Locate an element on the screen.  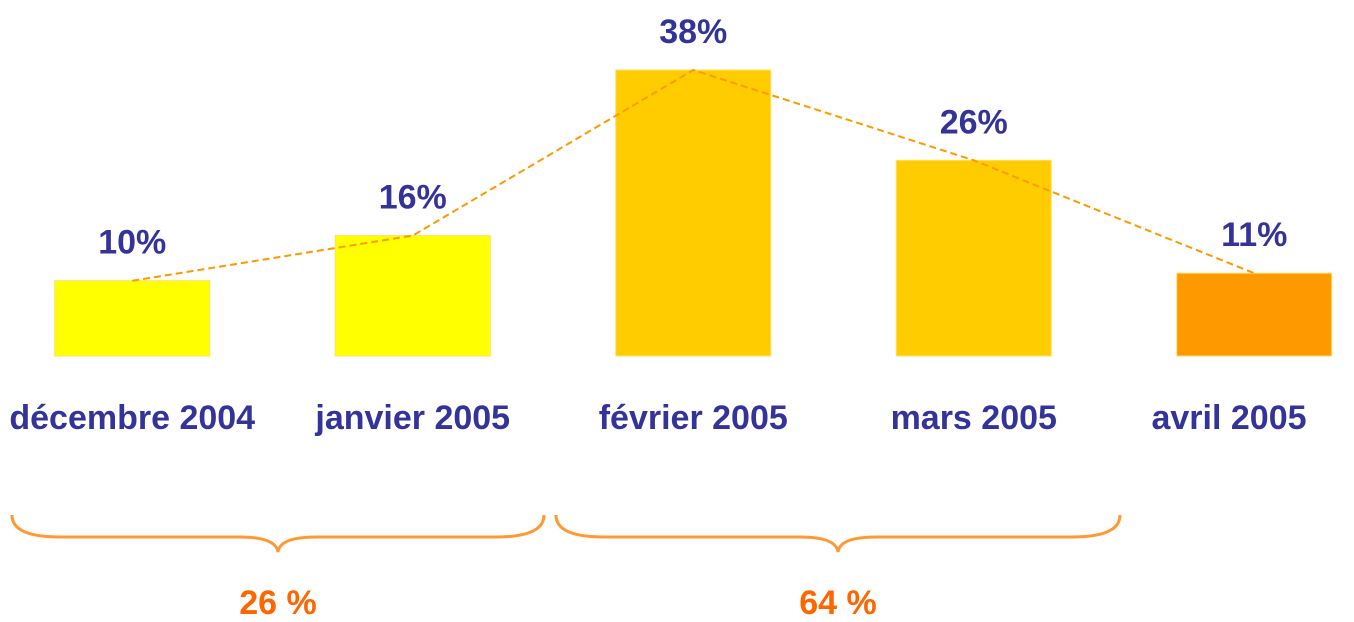
annotation: 26 % is located at coordinates (278, 603).